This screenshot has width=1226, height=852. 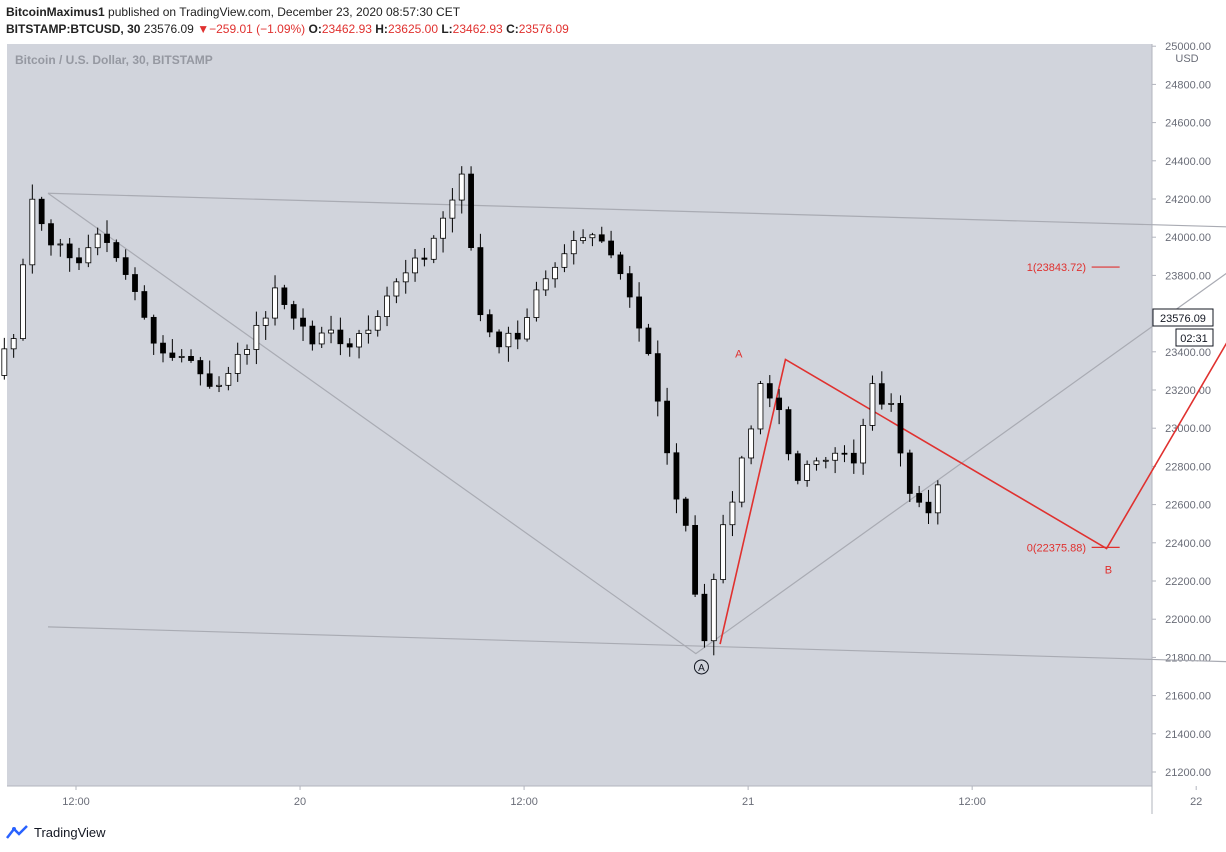 I want to click on price-tick-label: 23800.00, so click(x=1188, y=276).